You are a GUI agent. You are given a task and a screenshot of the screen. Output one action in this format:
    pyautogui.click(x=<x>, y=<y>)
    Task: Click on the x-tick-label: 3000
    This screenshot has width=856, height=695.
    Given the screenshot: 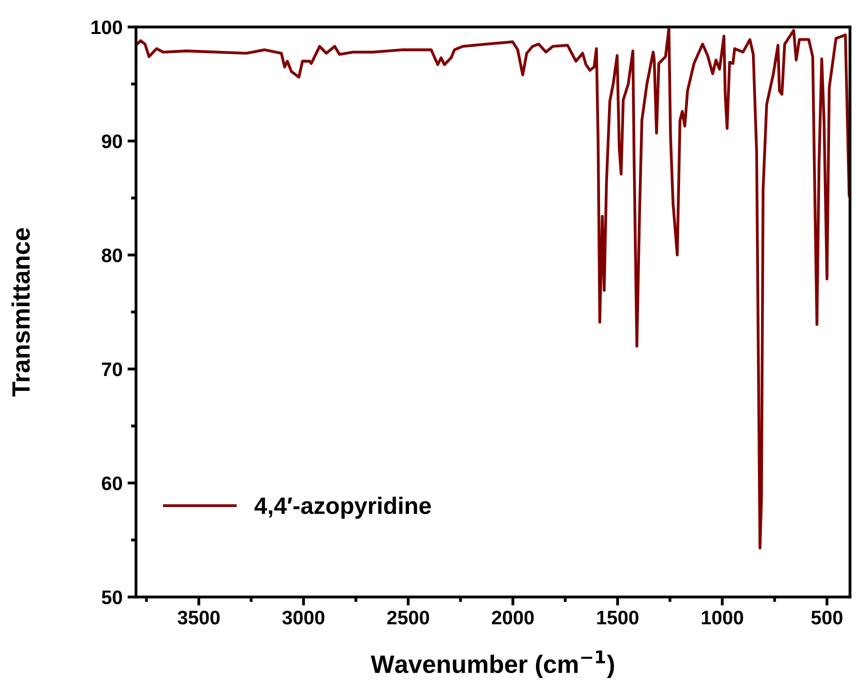 What is the action you would take?
    pyautogui.click(x=303, y=617)
    